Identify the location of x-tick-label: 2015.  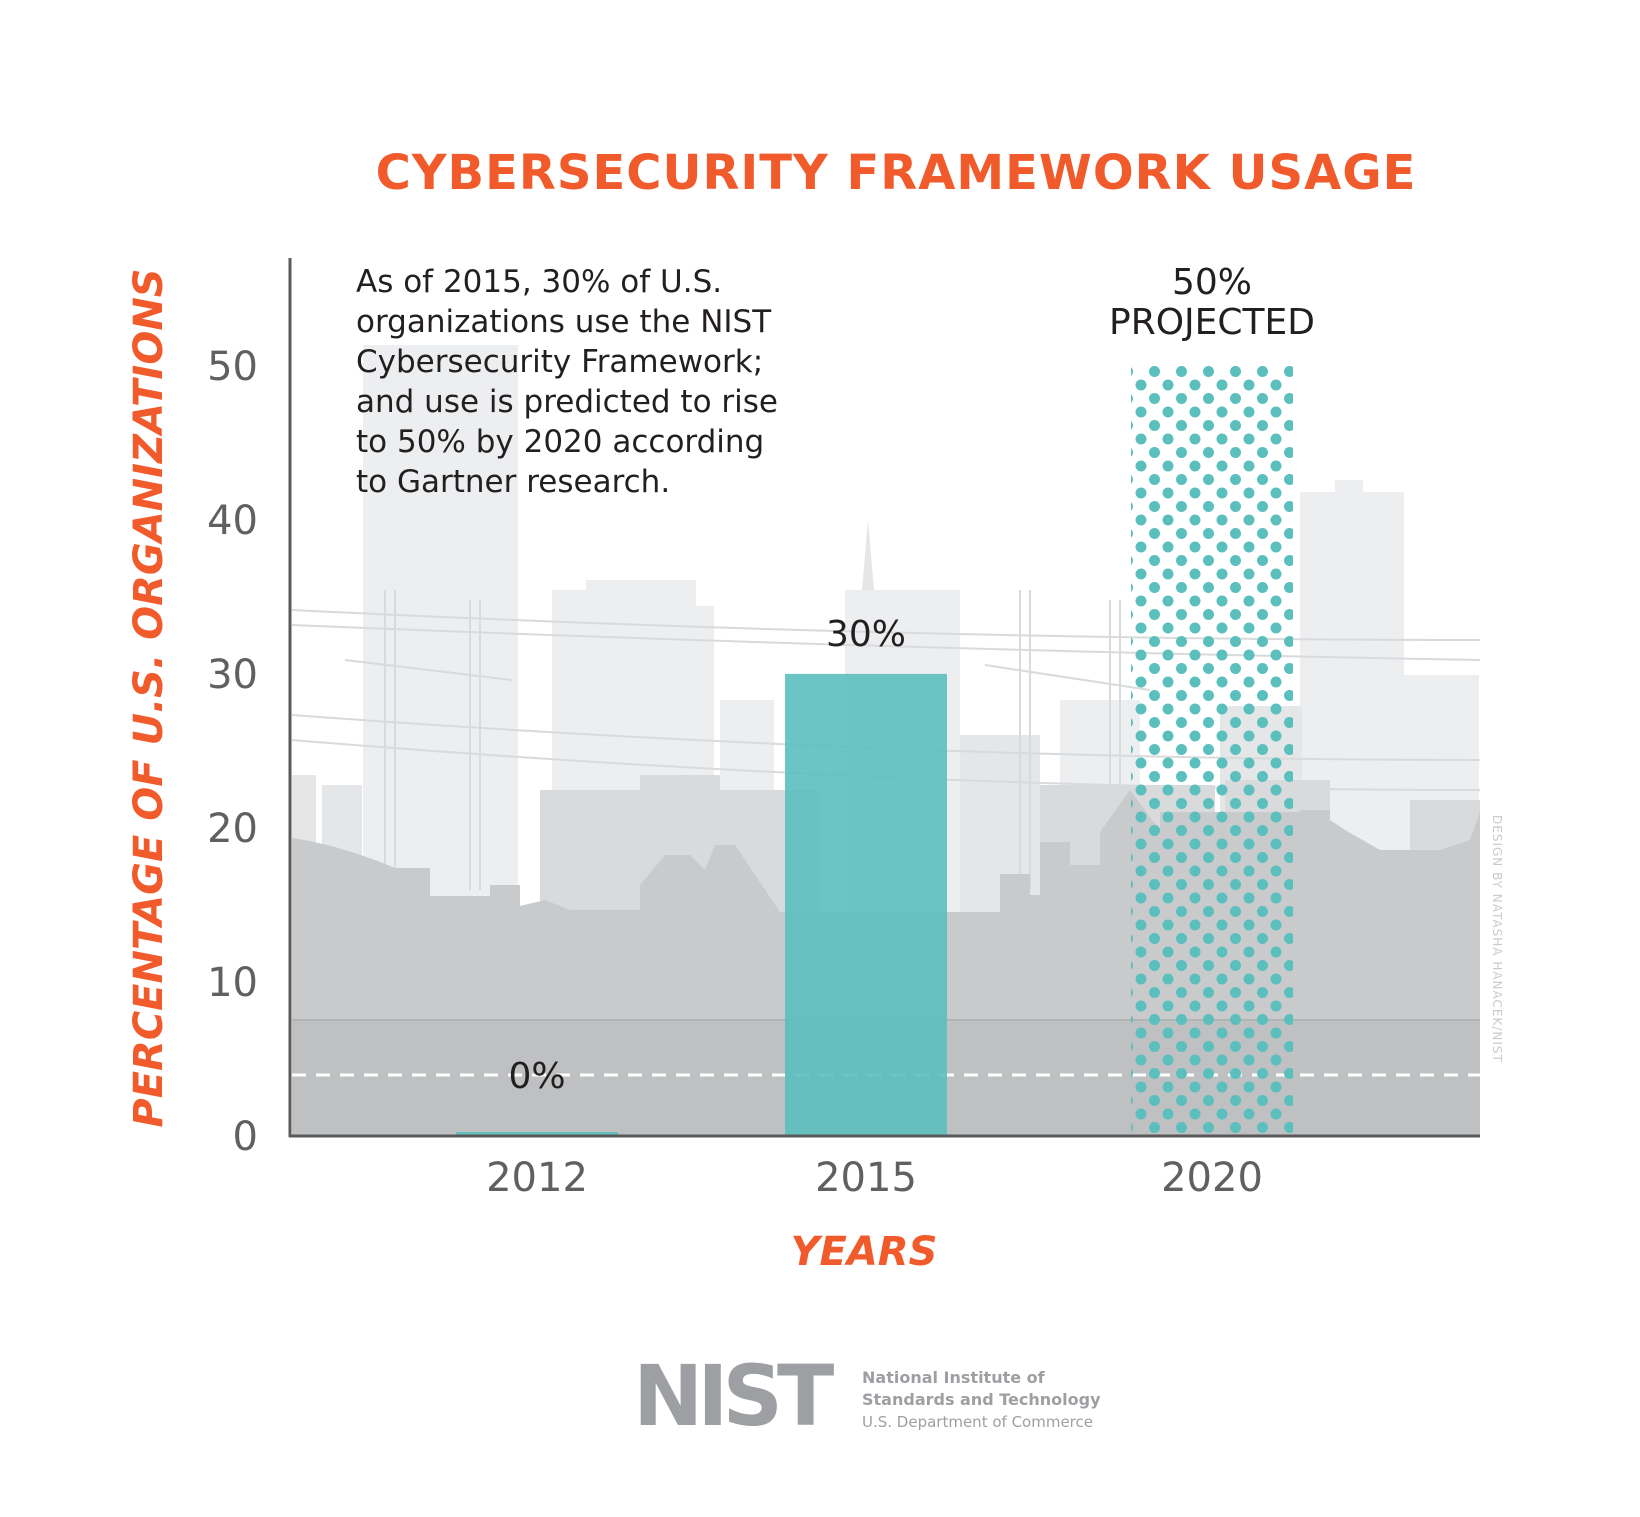
(866, 1178).